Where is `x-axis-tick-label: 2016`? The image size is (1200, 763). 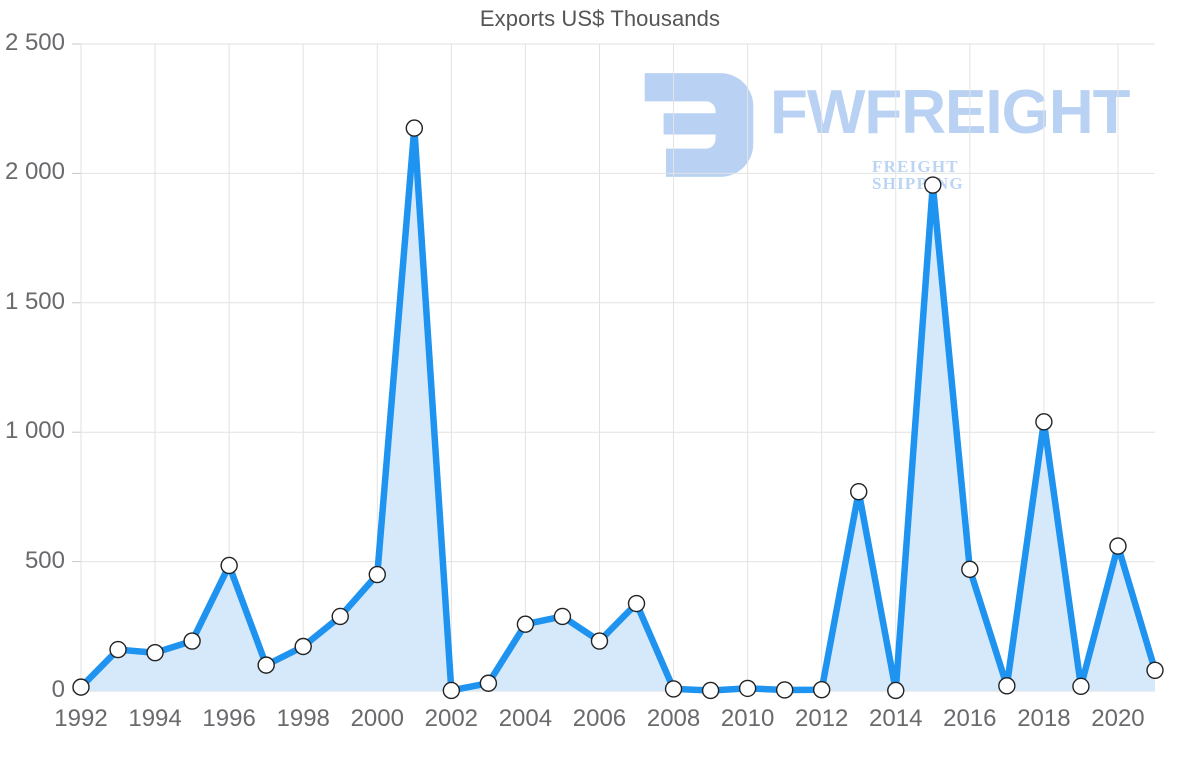
x-axis-tick-label: 2016 is located at coordinates (970, 718).